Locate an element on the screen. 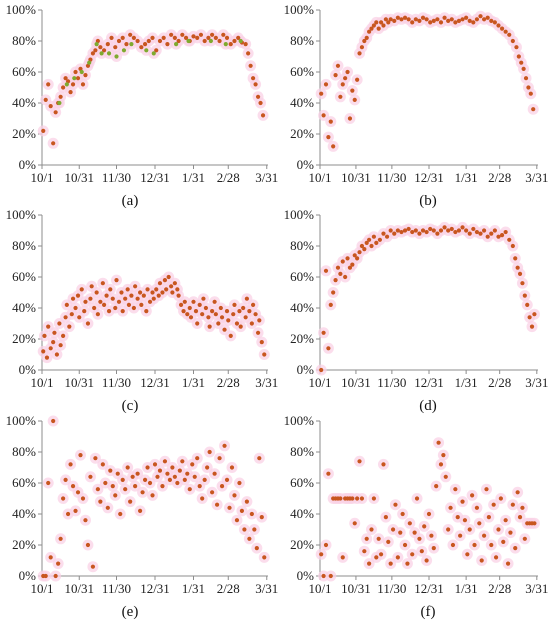 The height and width of the screenshot is (622, 550). x-tick-label: 2/28 is located at coordinates (499, 382).